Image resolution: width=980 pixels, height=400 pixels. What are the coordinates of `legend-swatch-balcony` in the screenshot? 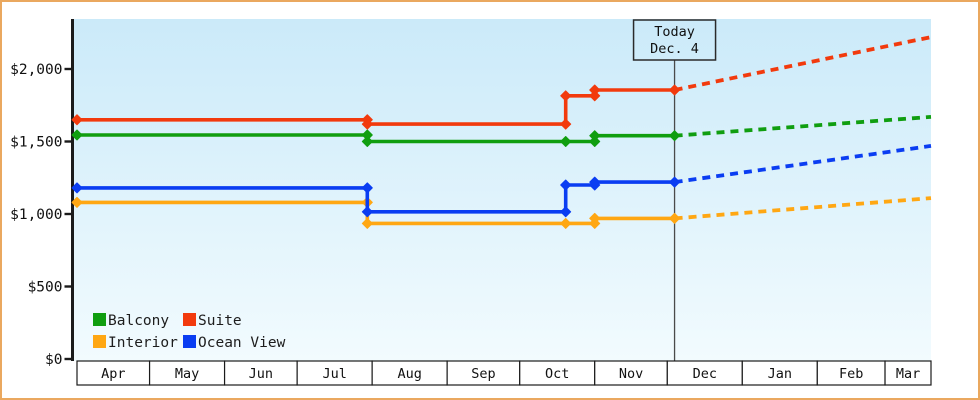 It's located at (99, 319).